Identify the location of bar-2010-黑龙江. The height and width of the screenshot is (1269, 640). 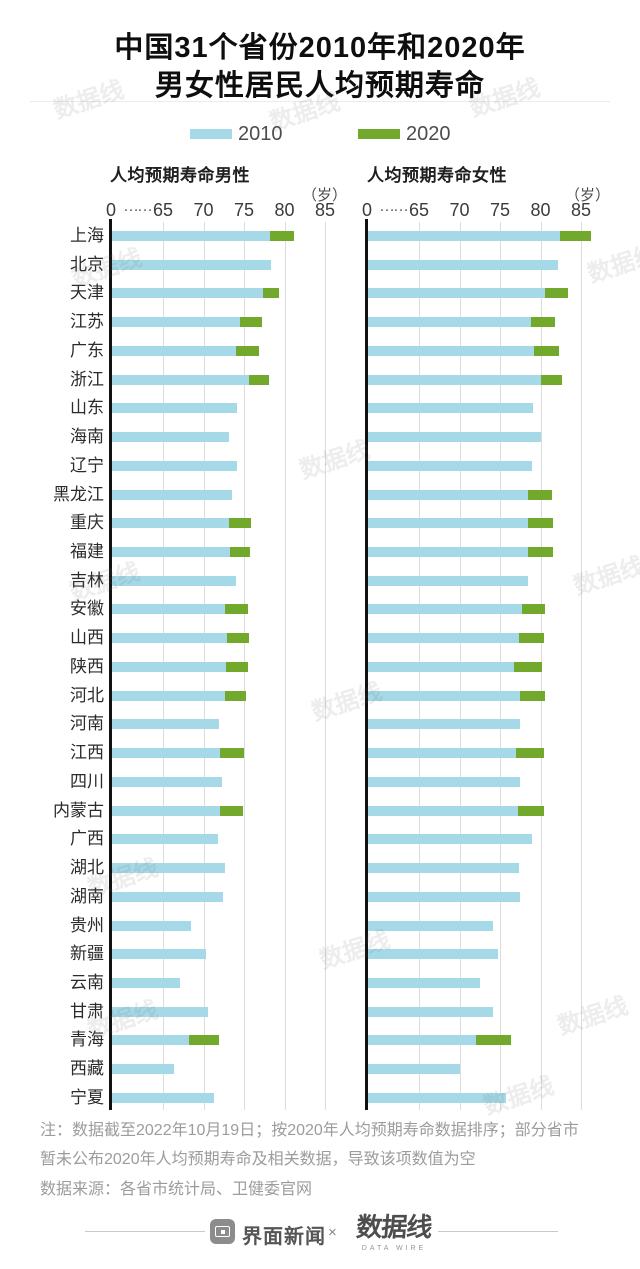
(448, 494).